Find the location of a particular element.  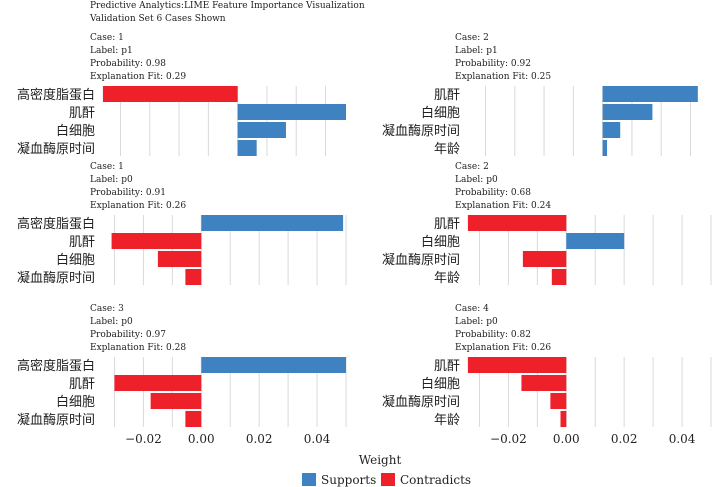

x-axis-label: Weight is located at coordinates (380, 460).